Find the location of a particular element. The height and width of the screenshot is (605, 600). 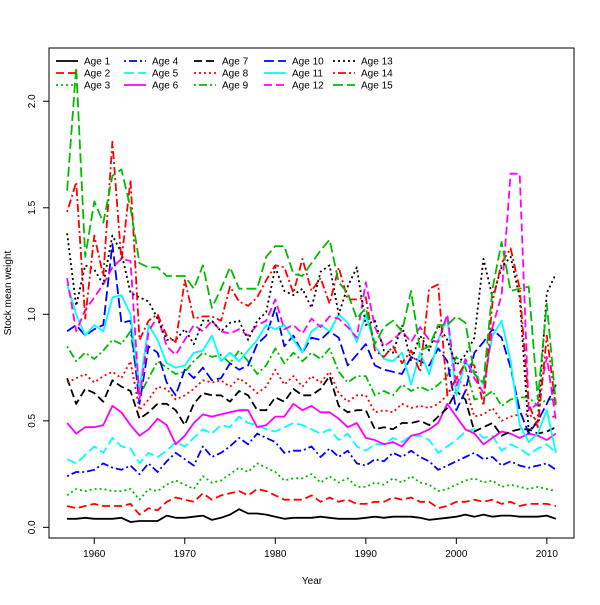

y-tick-label: 0.0 is located at coordinates (32, 527).